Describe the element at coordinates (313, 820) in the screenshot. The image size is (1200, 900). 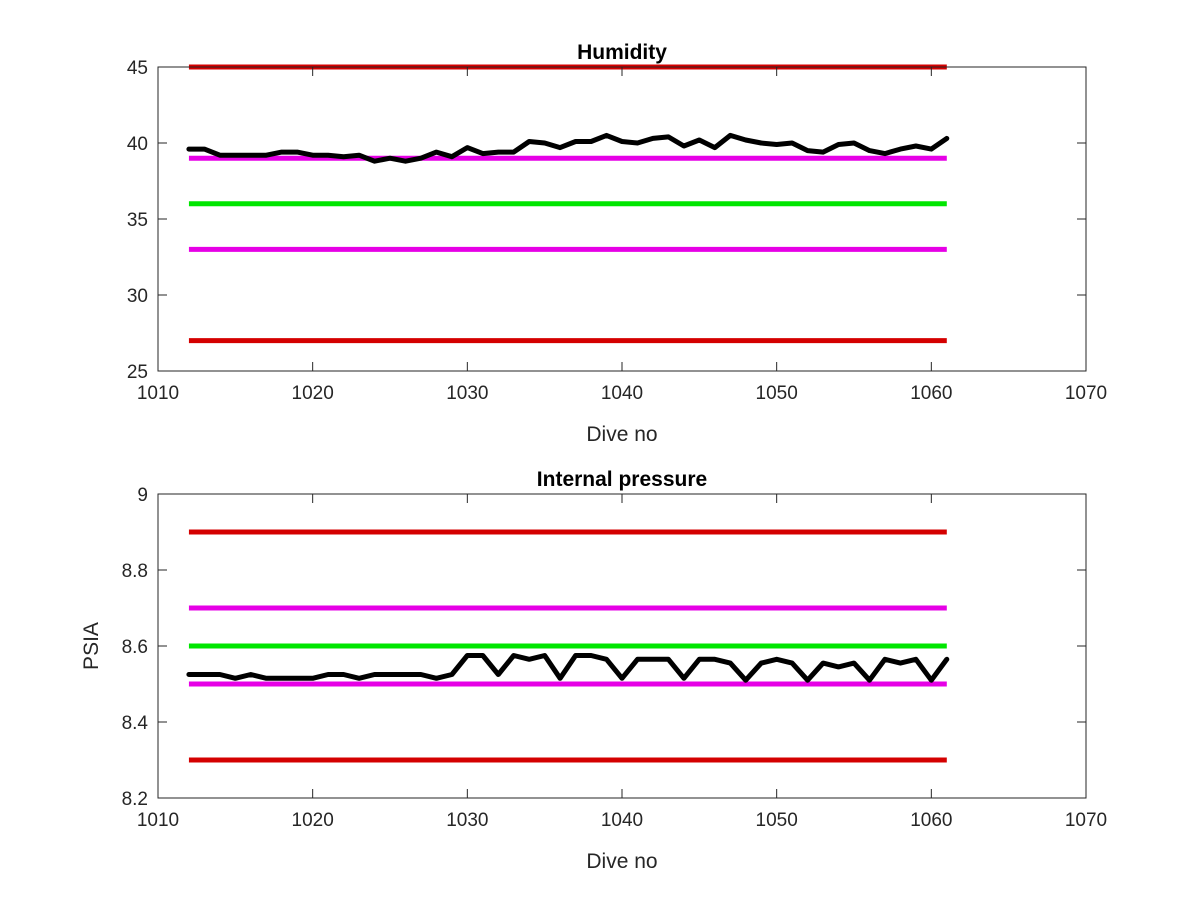
I see `pressure-x-tick-label: 1020` at that location.